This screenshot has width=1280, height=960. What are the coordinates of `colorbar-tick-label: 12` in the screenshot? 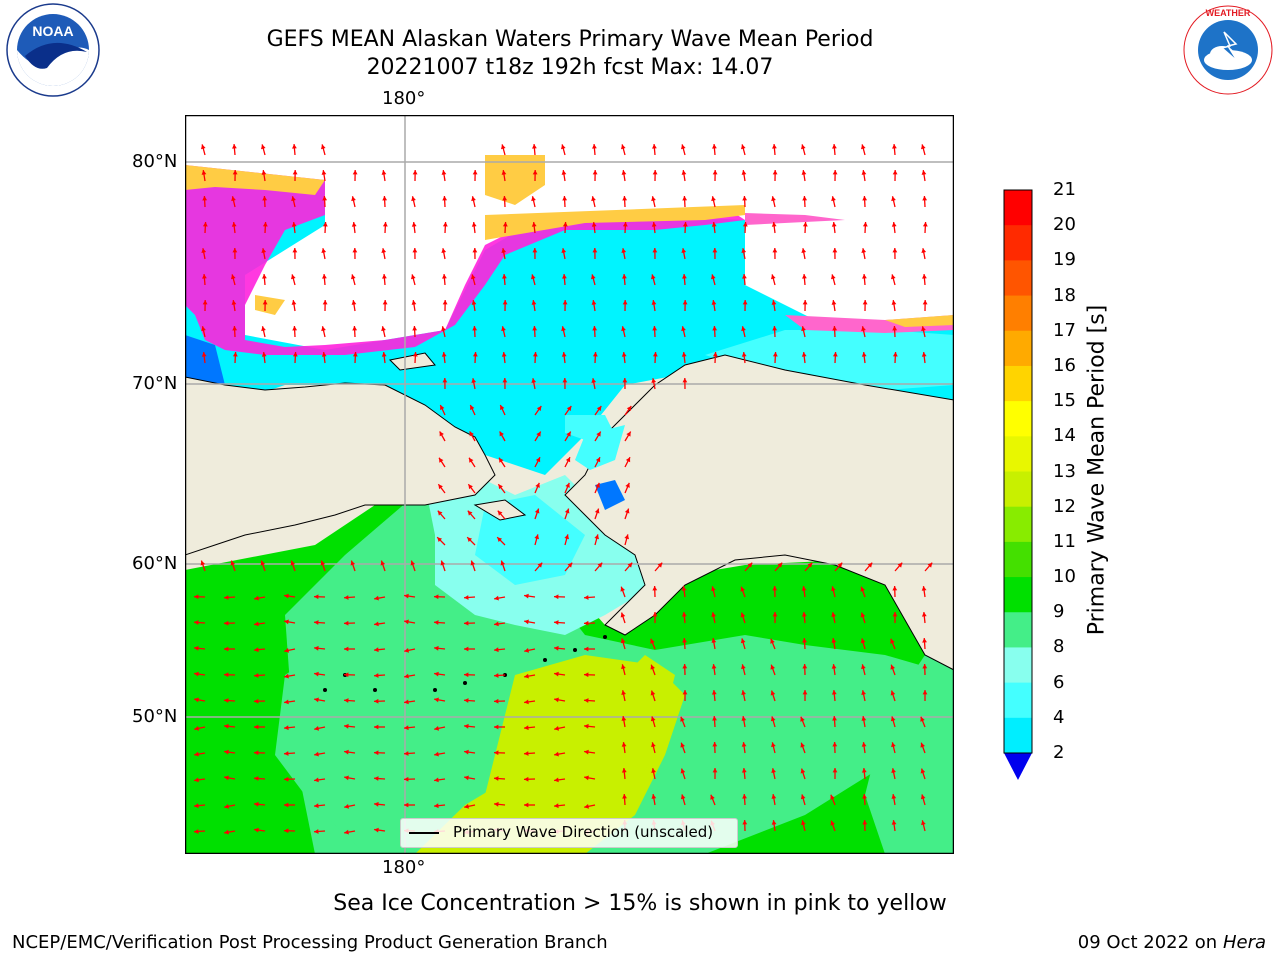 It's located at (1064, 506).